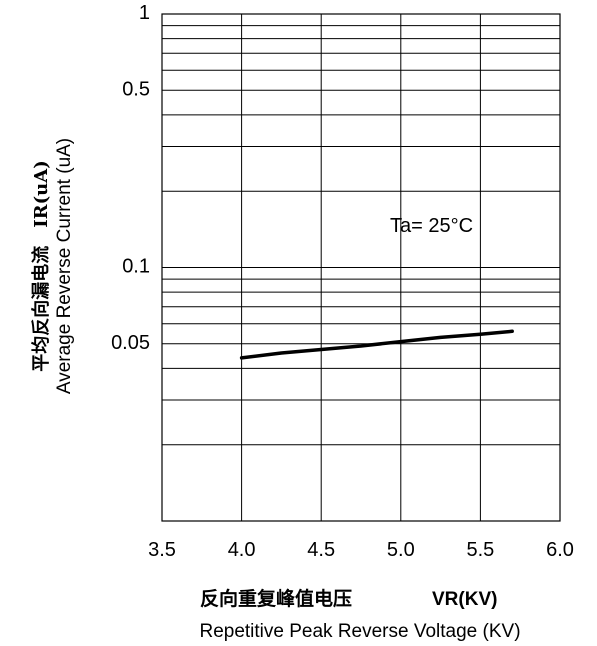 Image resolution: width=597 pixels, height=646 pixels. Describe the element at coordinates (560, 550) in the screenshot. I see `x-tick-label: 6.0` at that location.